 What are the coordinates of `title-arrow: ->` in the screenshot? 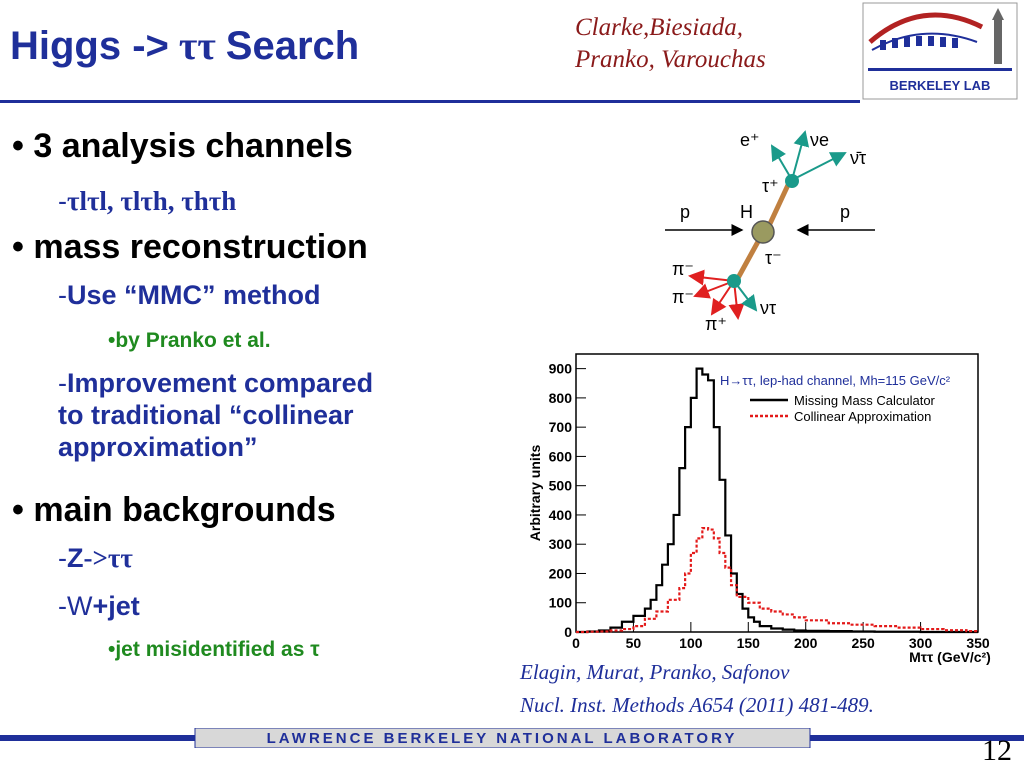 It's located at (150, 46).